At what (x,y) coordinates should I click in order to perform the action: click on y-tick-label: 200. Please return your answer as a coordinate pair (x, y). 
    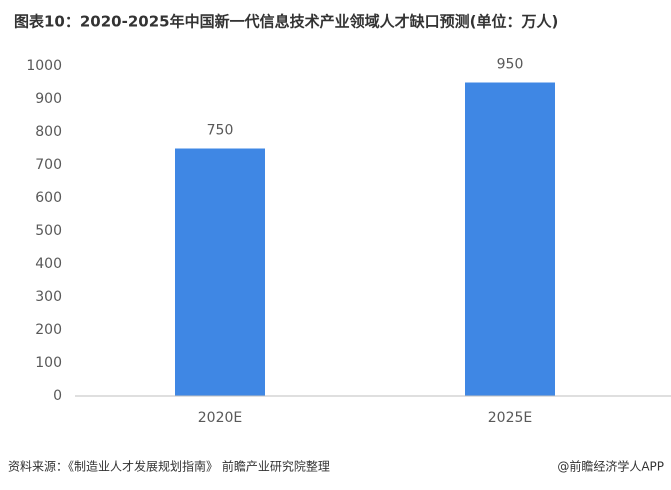
    Looking at the image, I should click on (48, 330).